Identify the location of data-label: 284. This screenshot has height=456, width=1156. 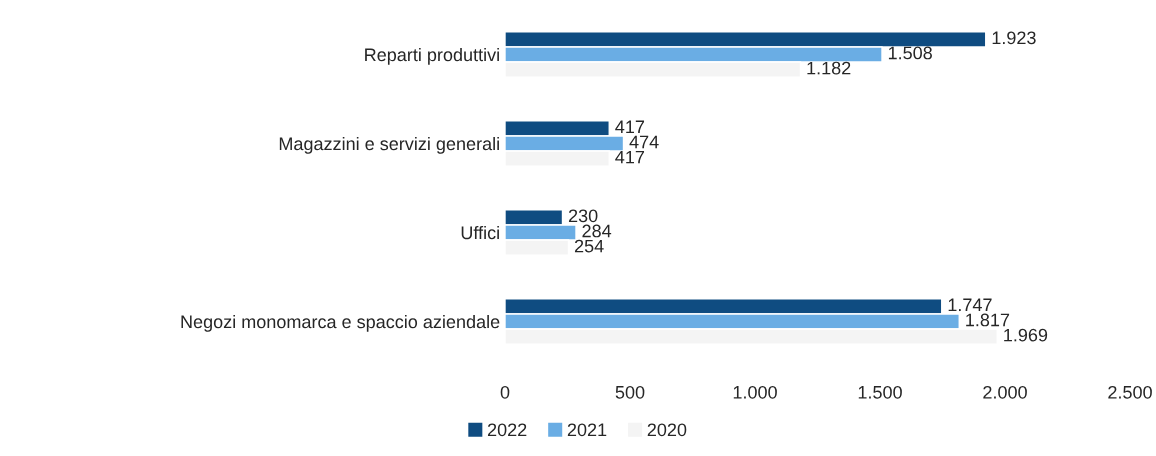
(597, 231).